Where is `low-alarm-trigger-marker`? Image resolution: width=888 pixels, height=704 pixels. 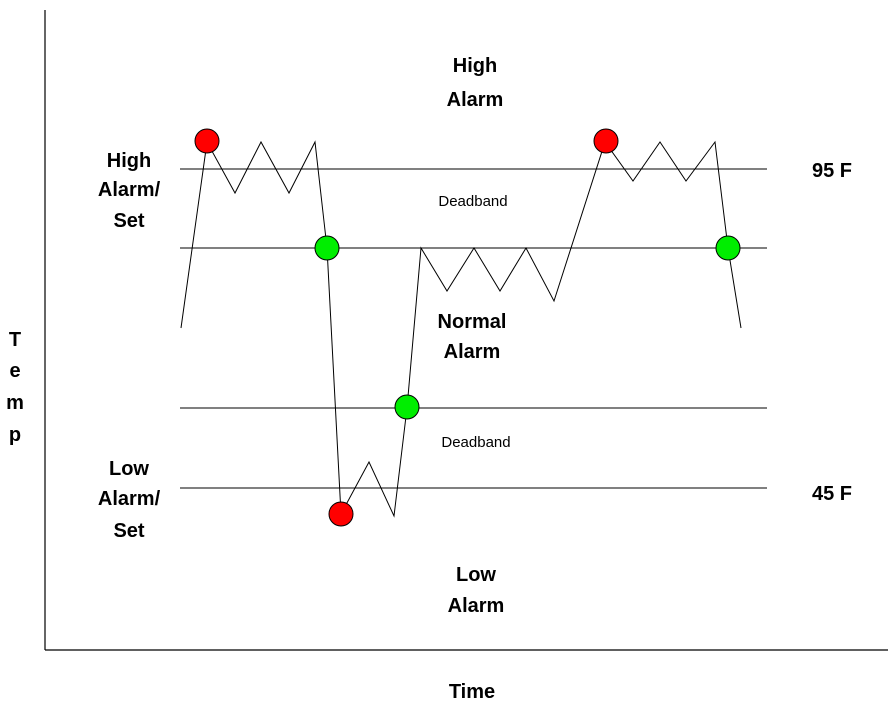 low-alarm-trigger-marker is located at coordinates (341, 514).